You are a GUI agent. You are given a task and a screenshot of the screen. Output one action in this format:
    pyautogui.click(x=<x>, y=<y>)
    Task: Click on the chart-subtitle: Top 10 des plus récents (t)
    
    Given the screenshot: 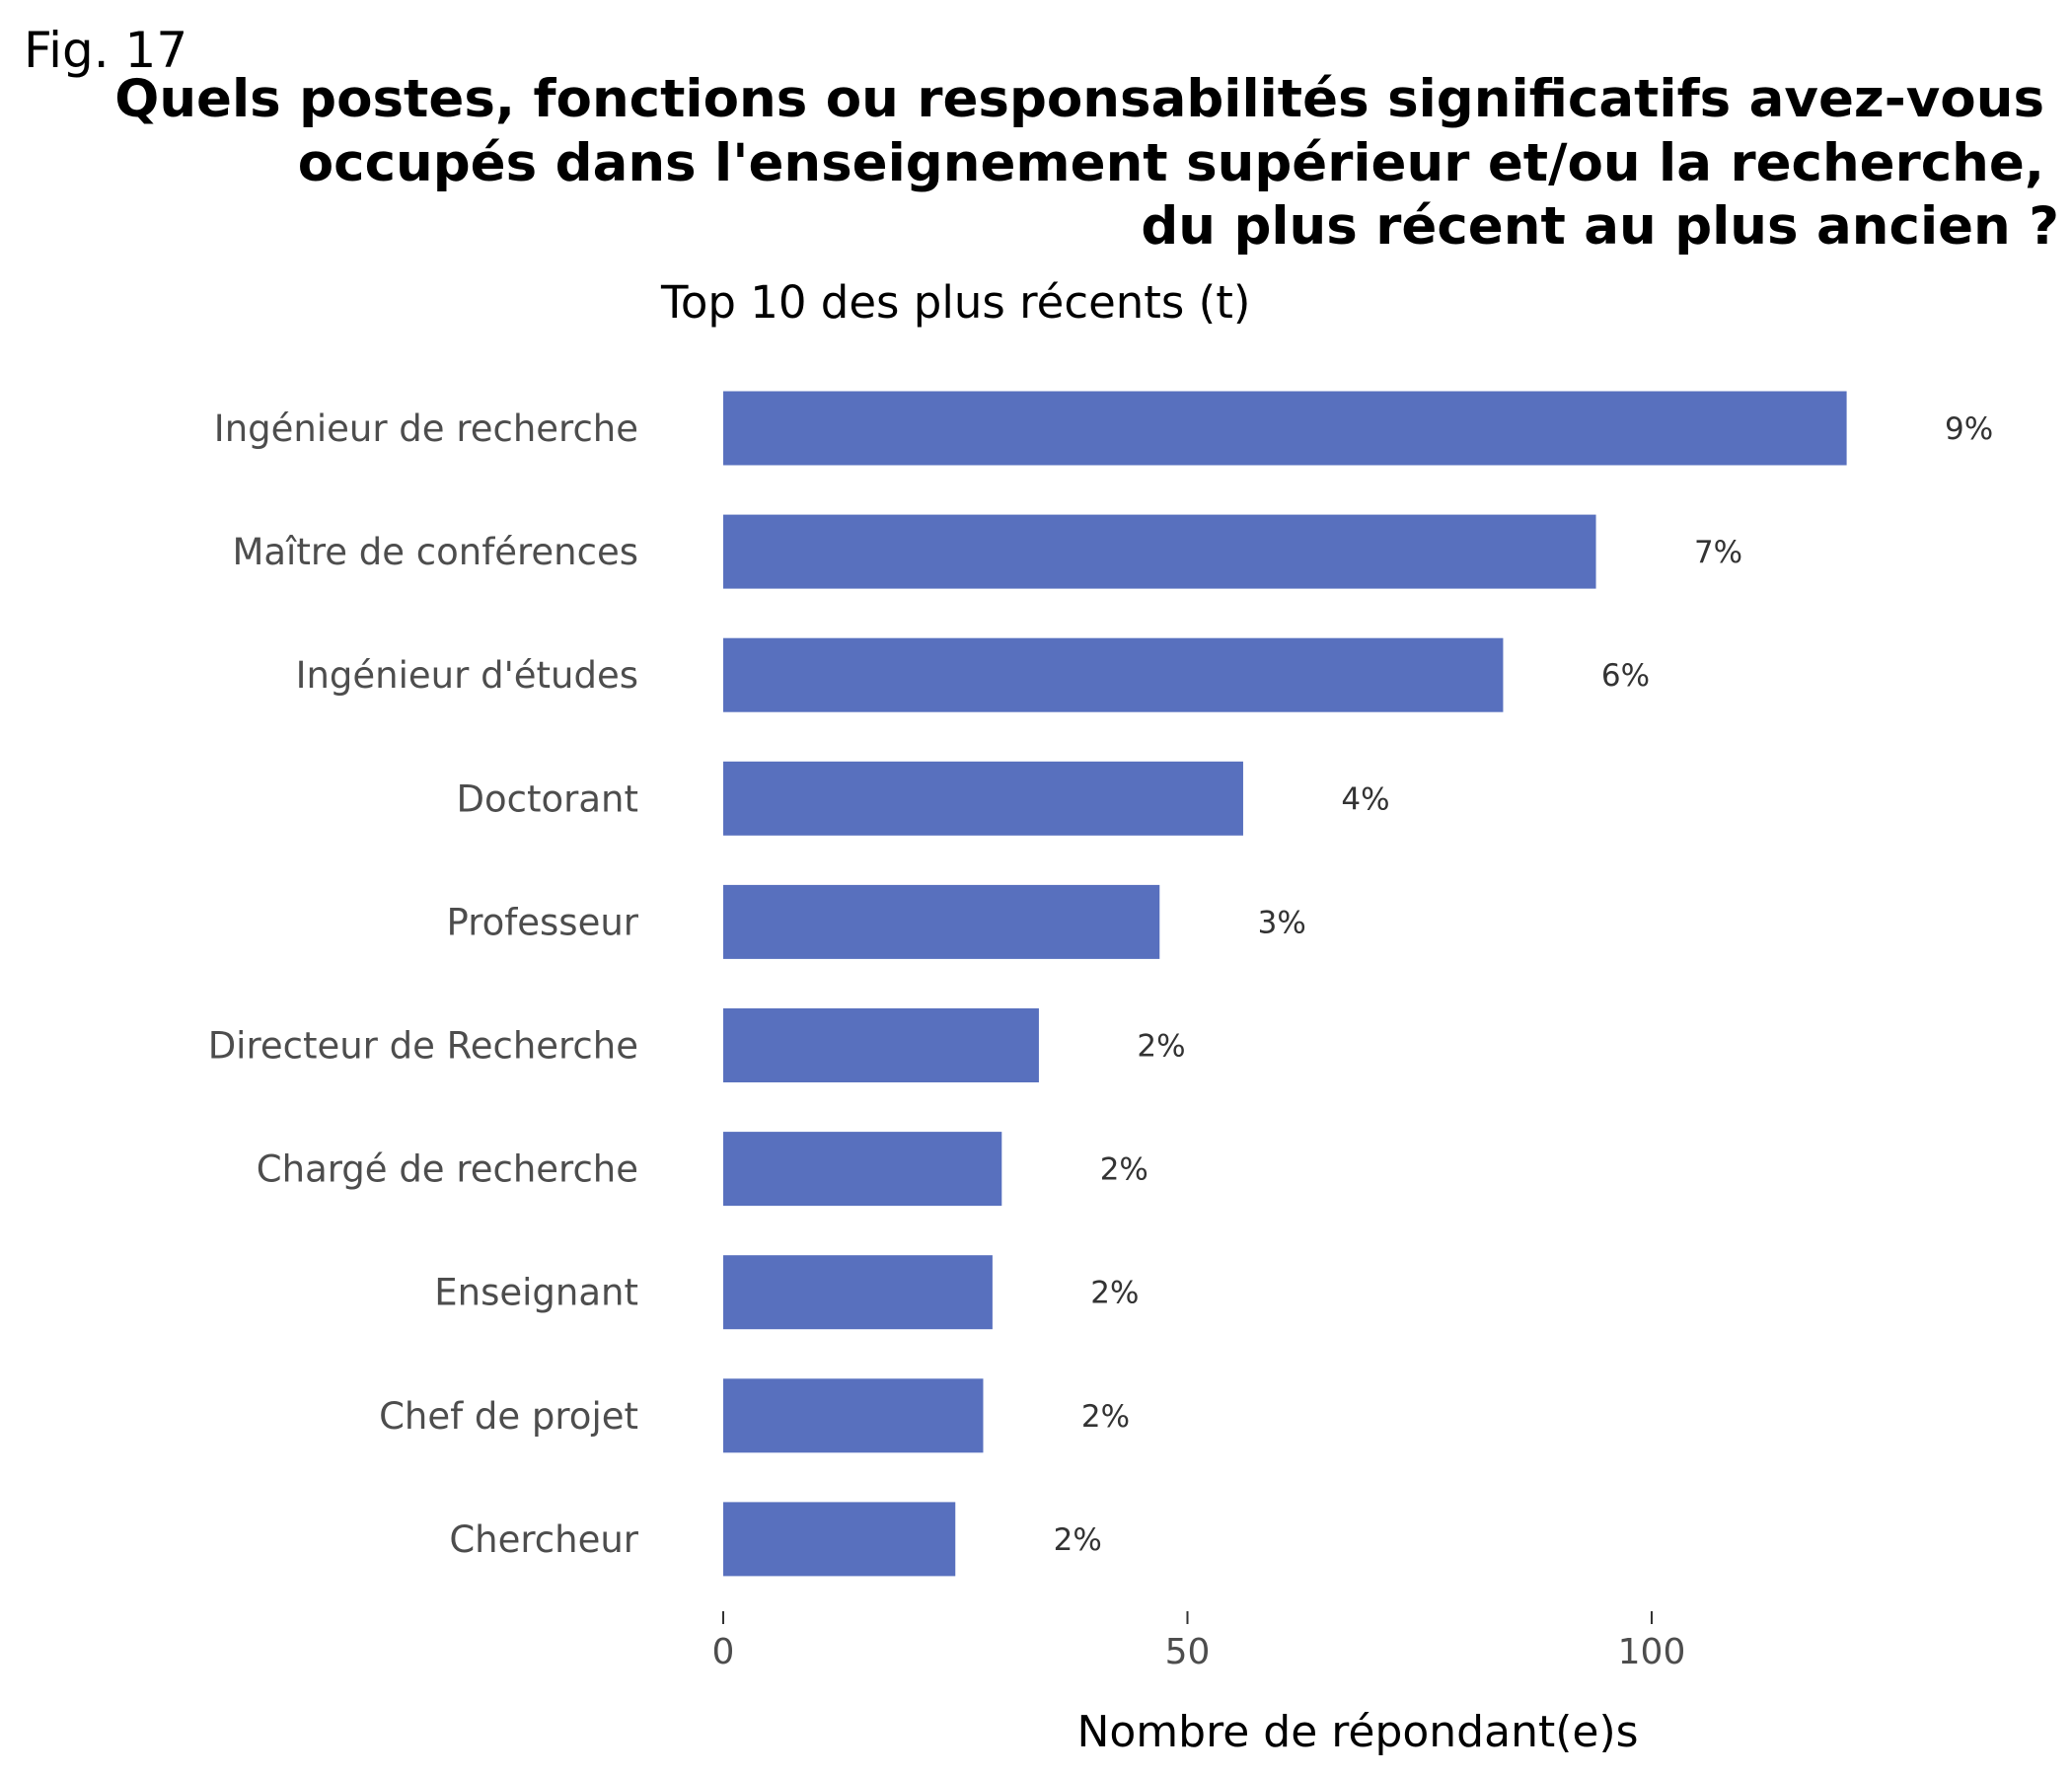 What is the action you would take?
    pyautogui.click(x=955, y=303)
    